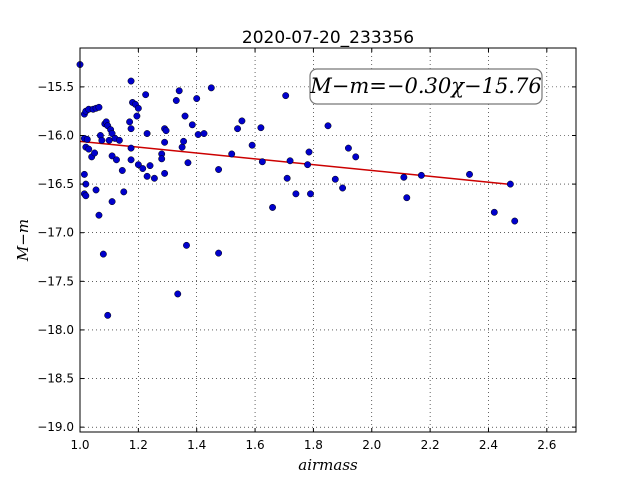 This screenshot has width=640, height=480. Describe the element at coordinates (55, 87) in the screenshot. I see `y-tick-label: −15.5` at that location.